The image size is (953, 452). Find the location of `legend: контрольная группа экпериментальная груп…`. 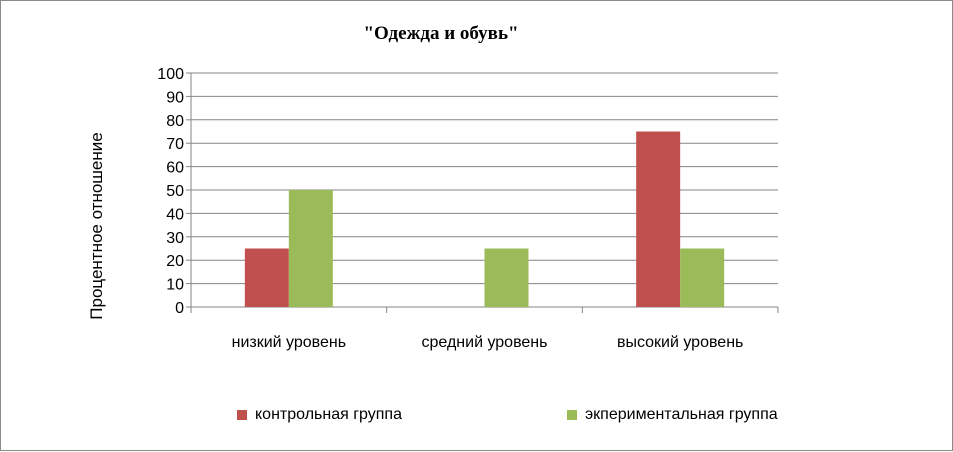

legend: контрольная группа экпериментальная груп… is located at coordinates (477, 418).